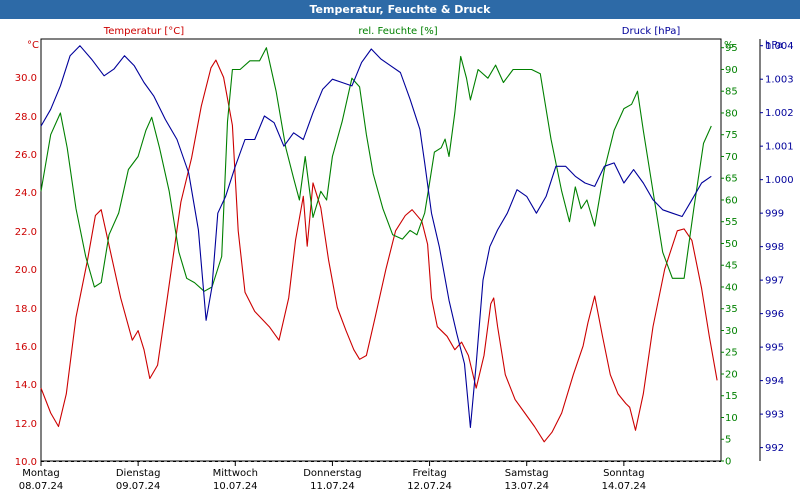  I want to click on temp-tick-label: 28.0, so click(26, 117).